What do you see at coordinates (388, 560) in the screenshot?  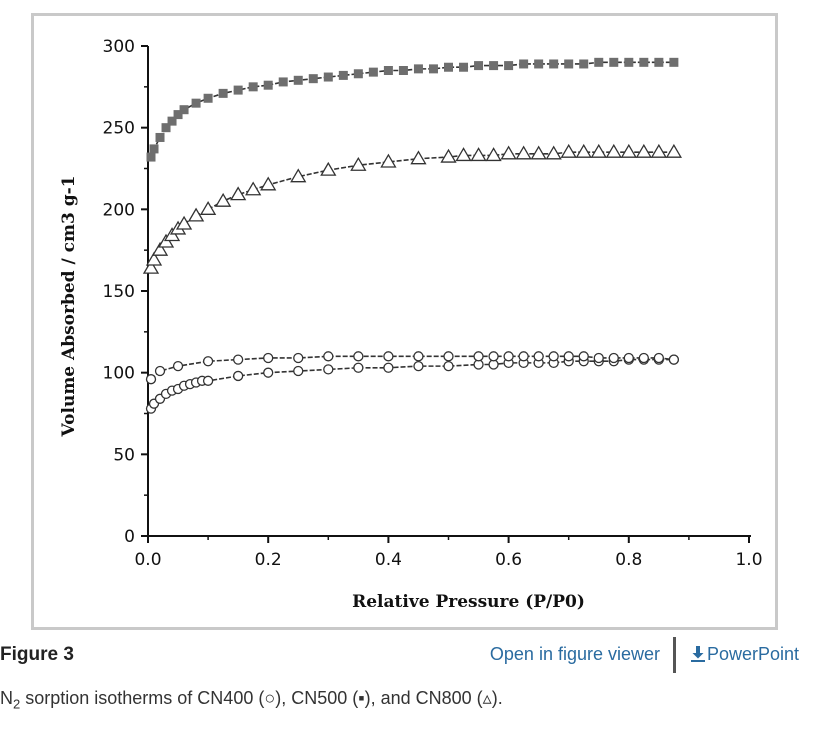 I see `x-tick-label: 0.4` at bounding box center [388, 560].